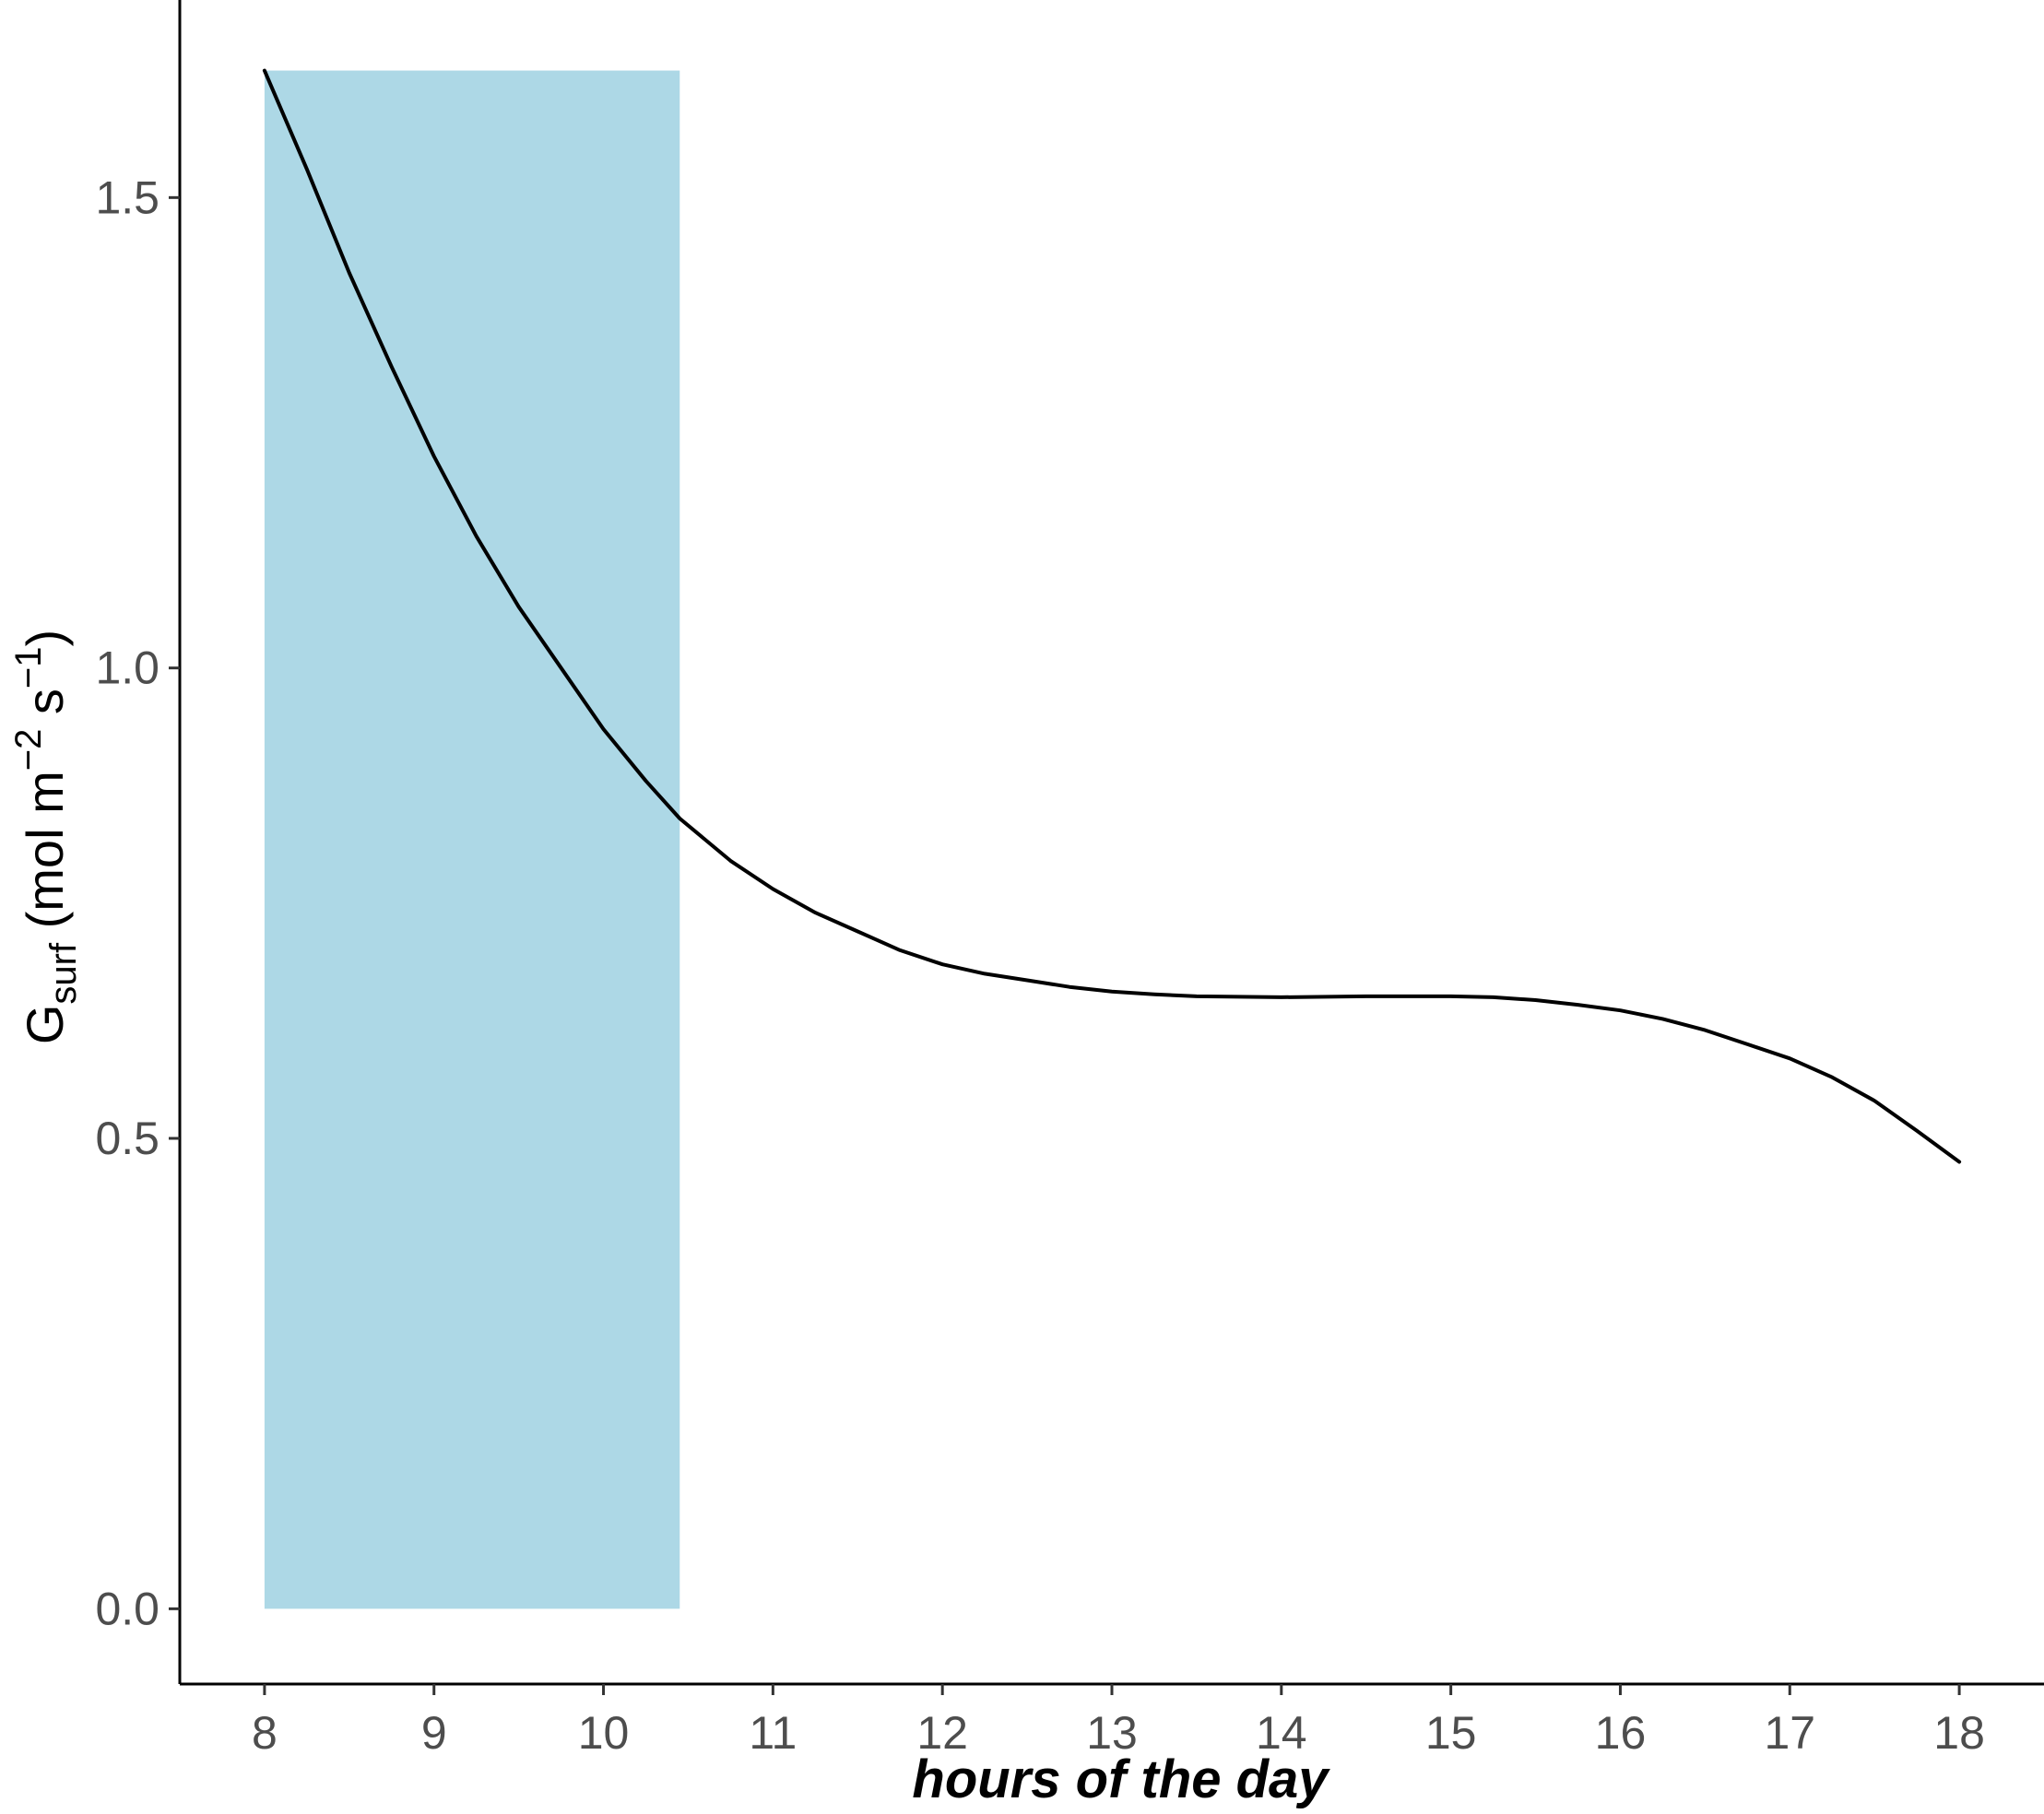 Image resolution: width=2044 pixels, height=1814 pixels. I want to click on x-tick-label: 17, so click(1789, 1733).